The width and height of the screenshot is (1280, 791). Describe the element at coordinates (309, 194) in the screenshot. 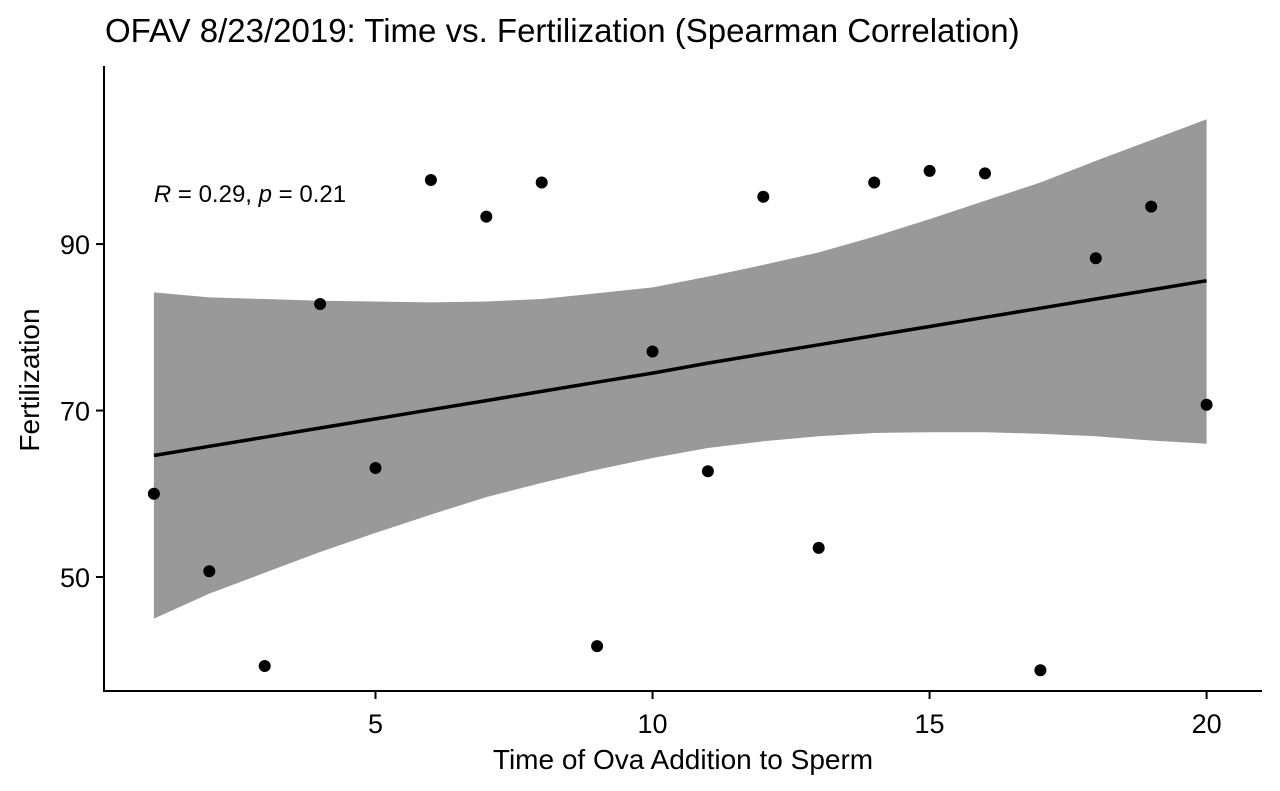

I see `p-value: = 0.21` at that location.